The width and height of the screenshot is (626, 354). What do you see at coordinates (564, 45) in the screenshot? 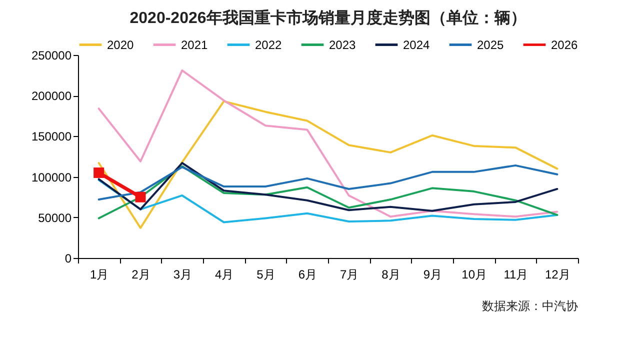
I see `legend-label: 2026` at bounding box center [564, 45].